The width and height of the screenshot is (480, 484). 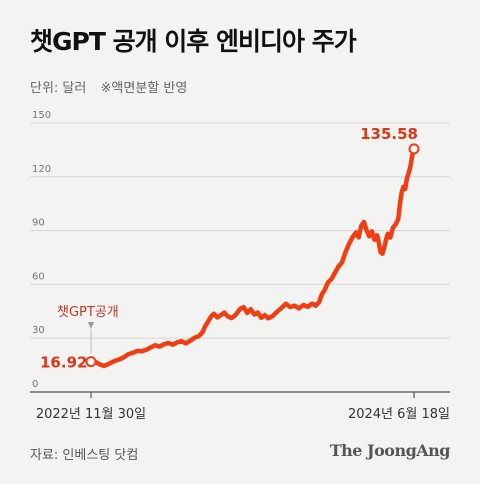 I want to click on y-tick-0: 0, so click(x=35, y=384).